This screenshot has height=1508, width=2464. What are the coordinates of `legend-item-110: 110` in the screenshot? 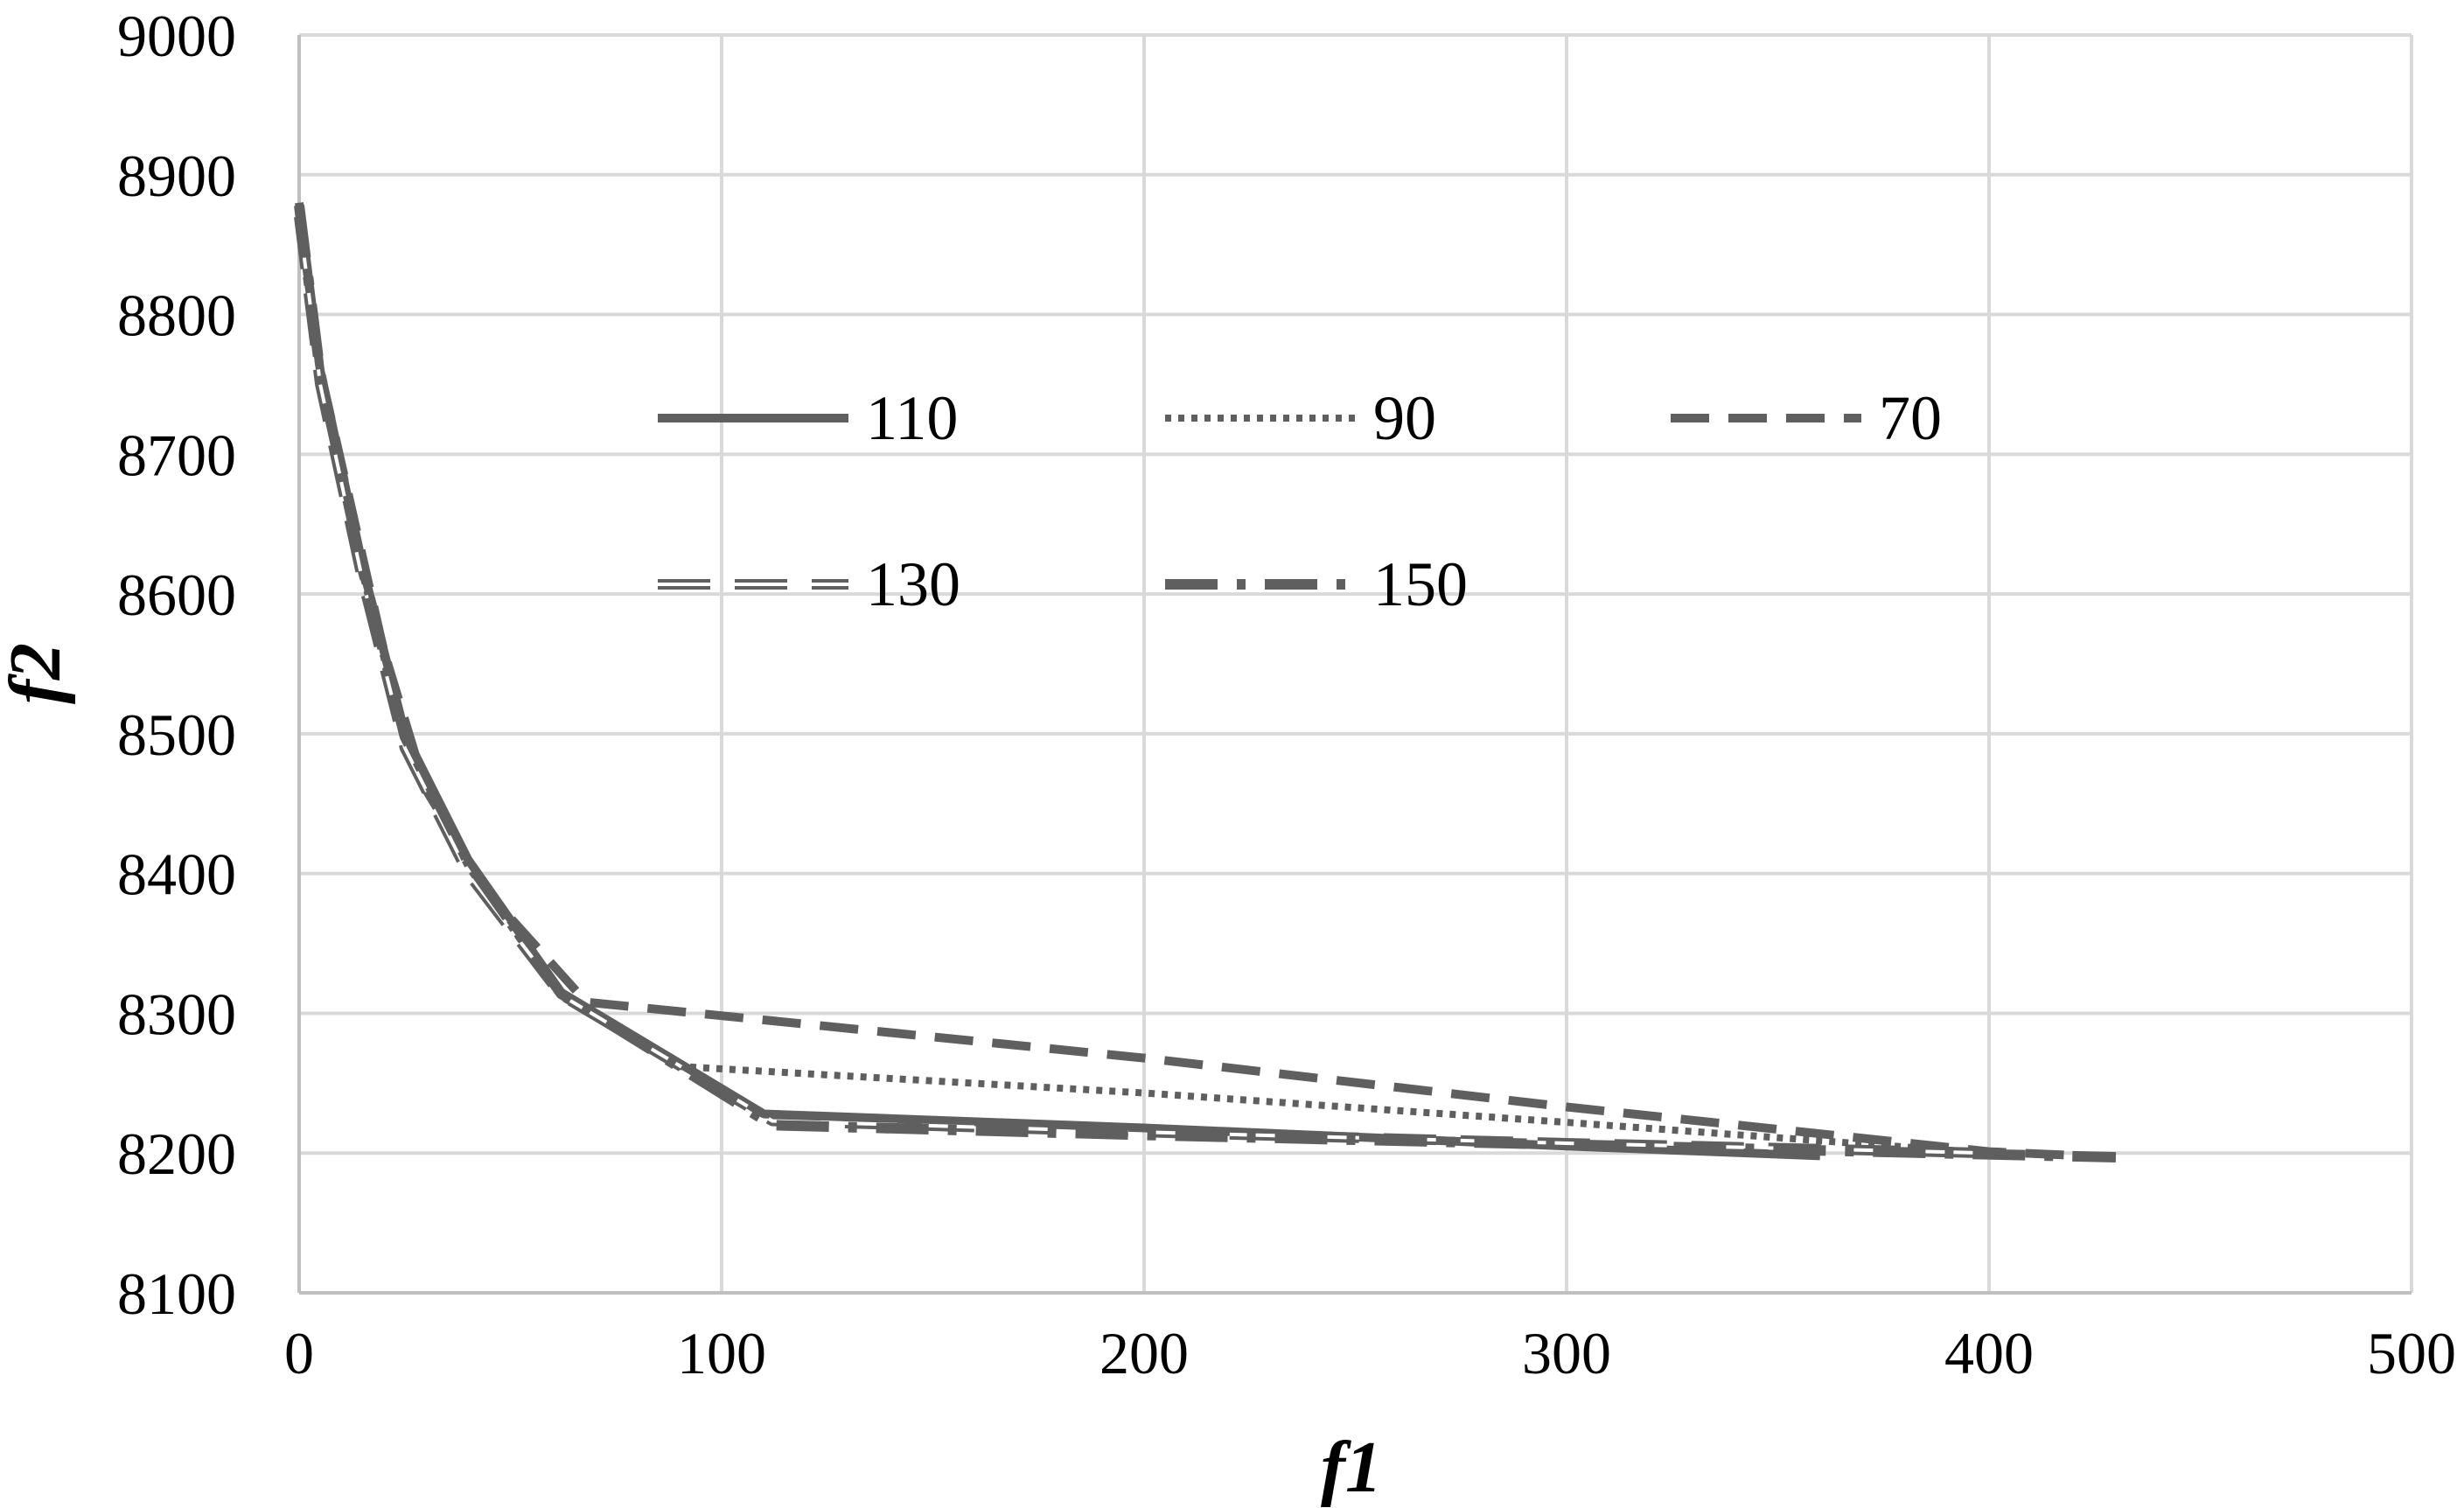 It's located at (808, 418).